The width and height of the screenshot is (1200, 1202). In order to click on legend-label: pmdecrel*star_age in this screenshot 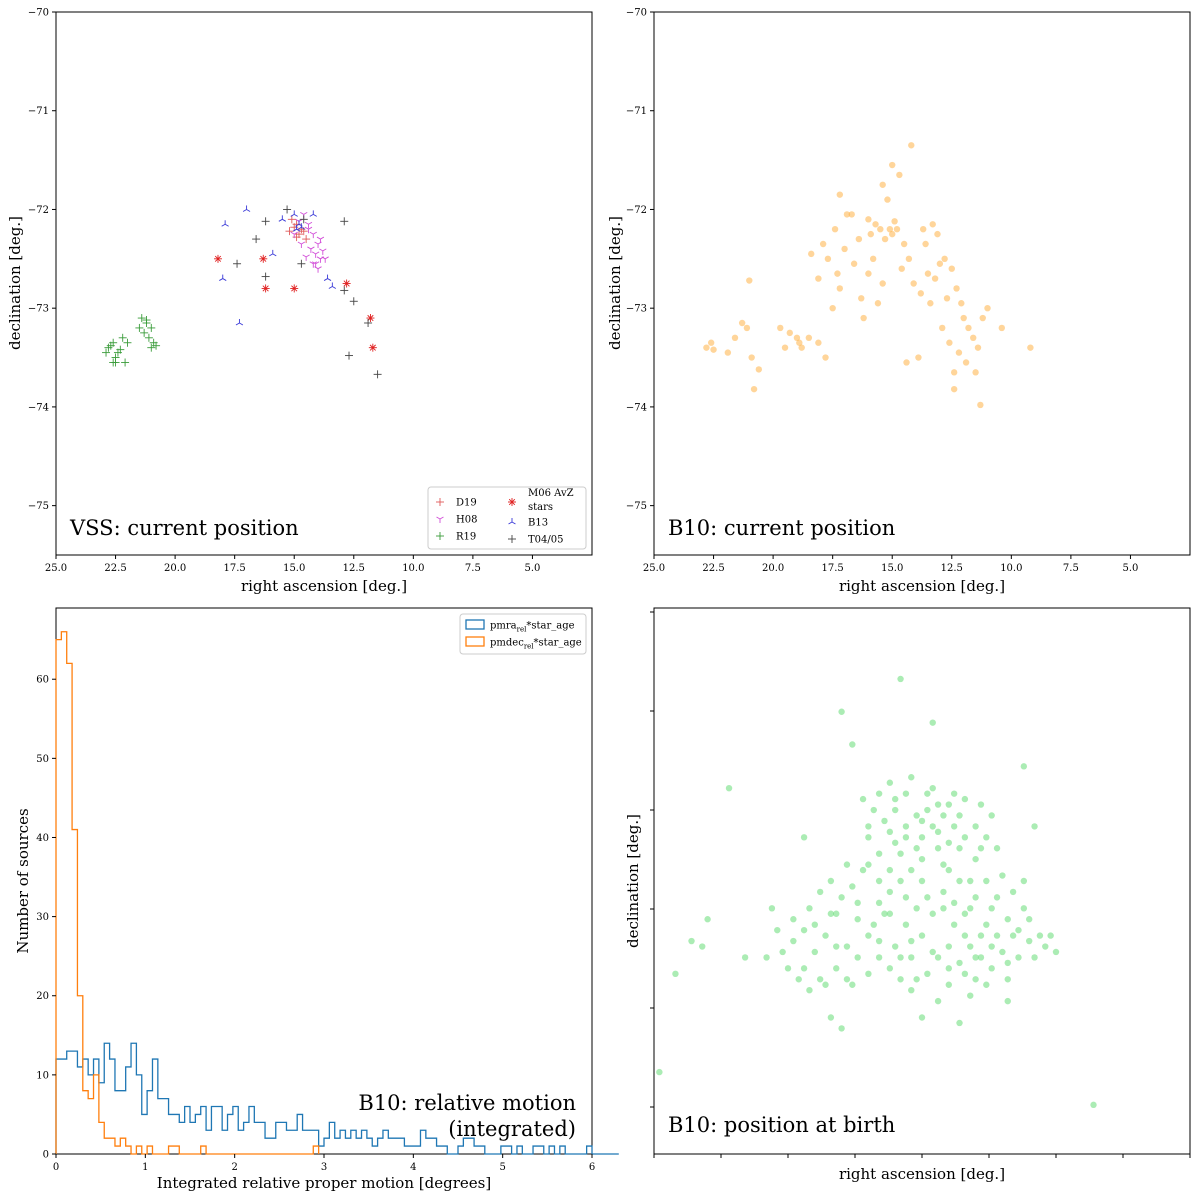, I will do `click(536, 644)`.